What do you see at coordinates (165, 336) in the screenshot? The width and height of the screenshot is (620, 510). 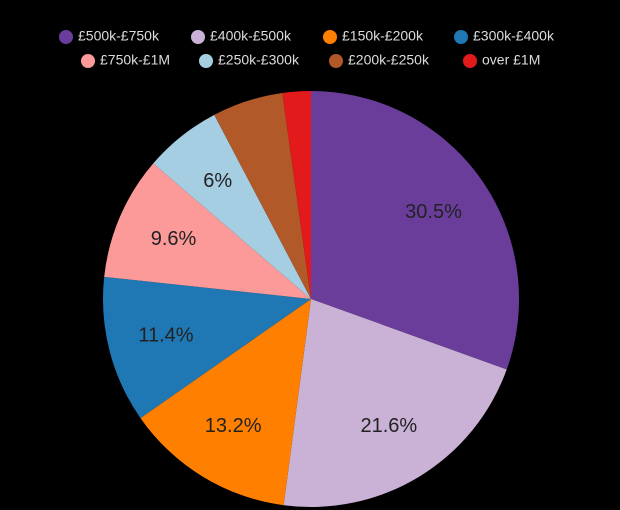 I see `slice-label: 11.4%` at bounding box center [165, 336].